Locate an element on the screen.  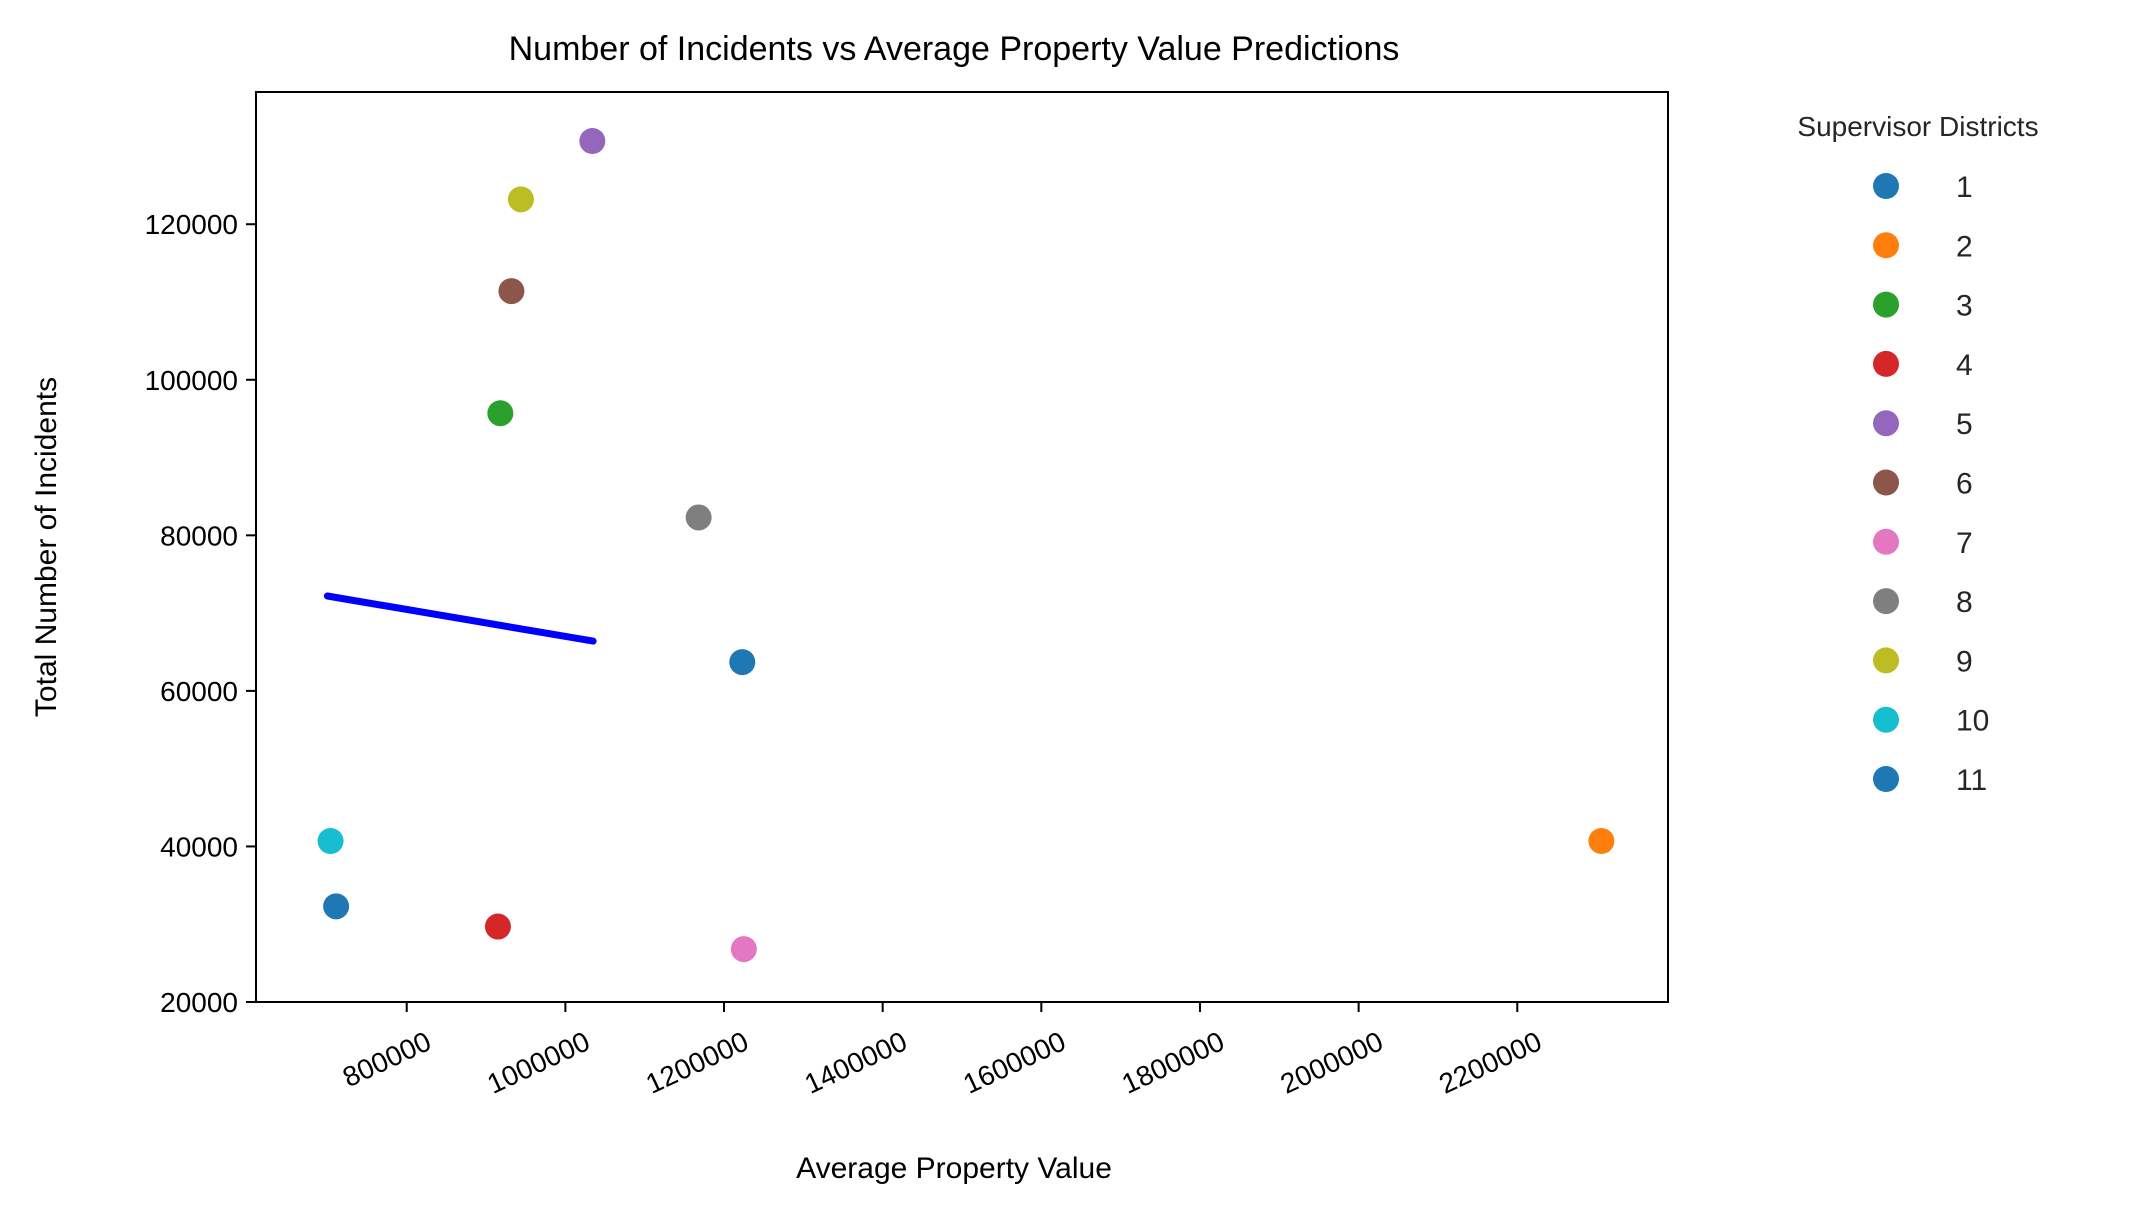
y-tick-label: 40000 is located at coordinates (199, 846).